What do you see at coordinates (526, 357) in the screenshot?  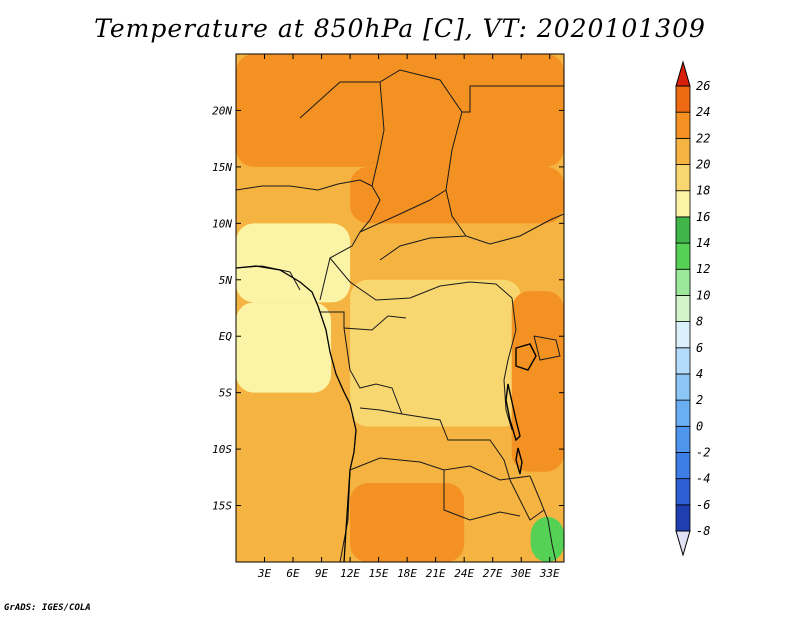 I see `lake-victoria` at bounding box center [526, 357].